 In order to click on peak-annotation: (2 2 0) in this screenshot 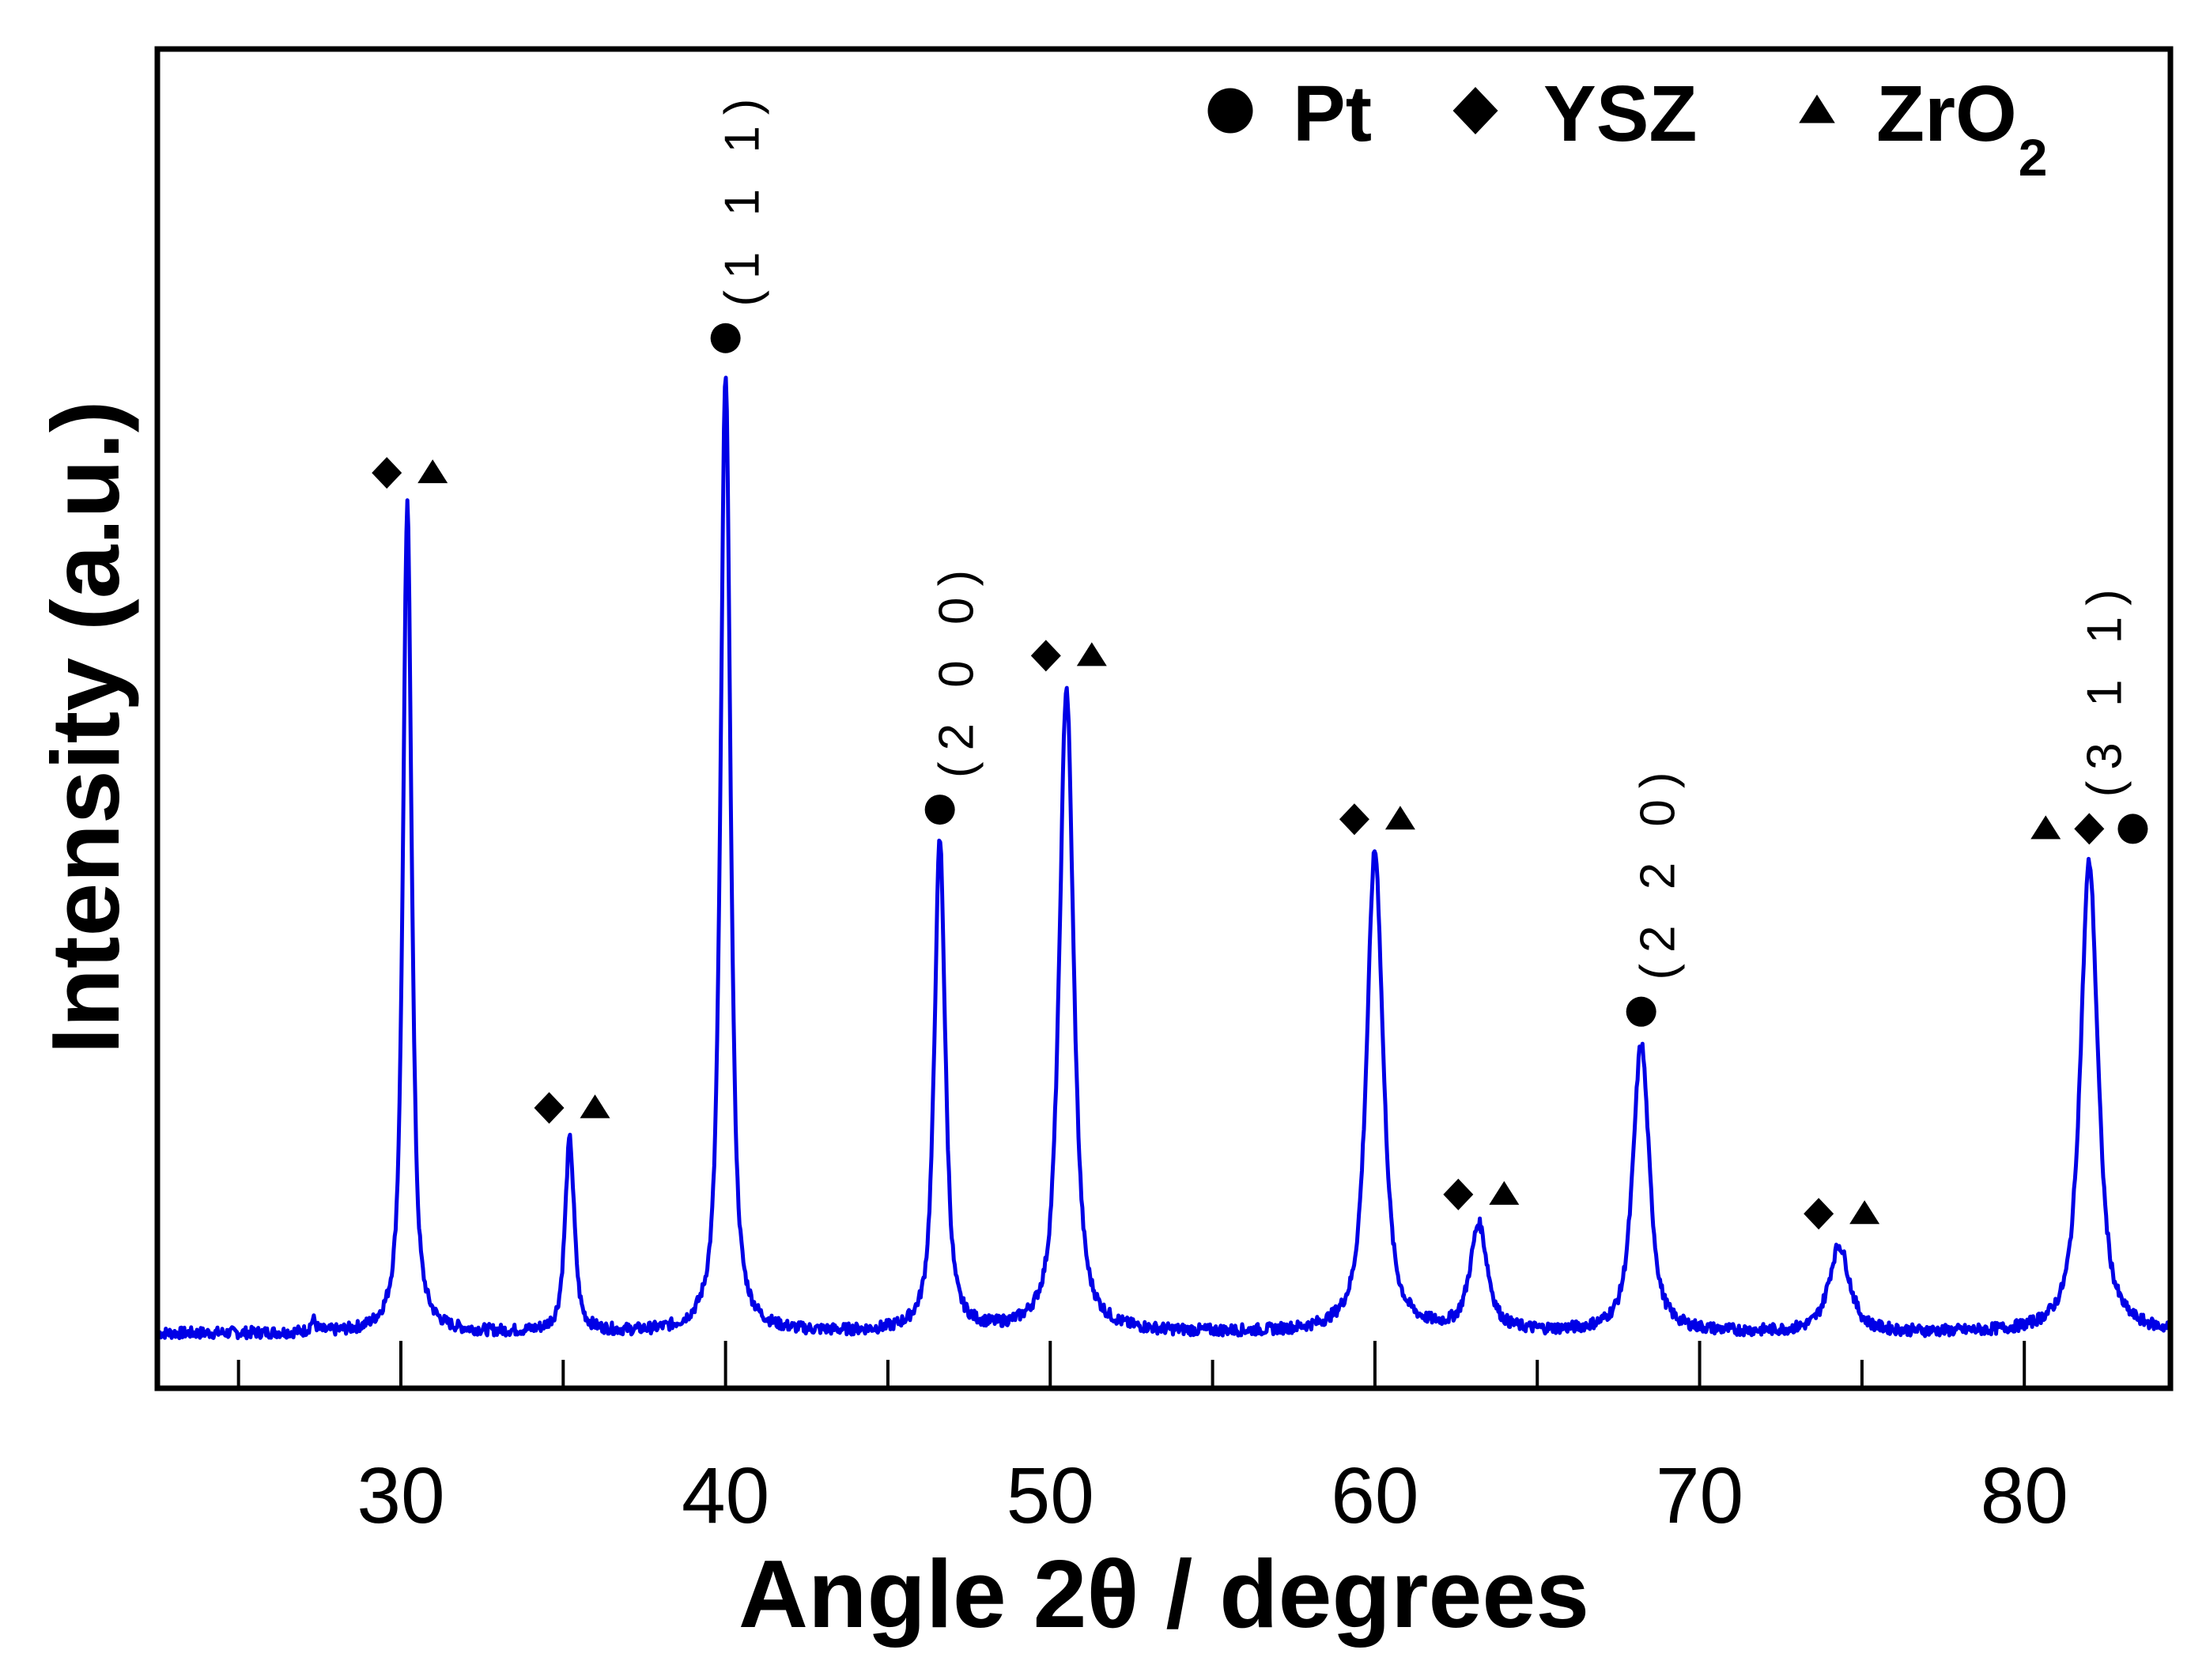, I will do `click(1656, 894)`.